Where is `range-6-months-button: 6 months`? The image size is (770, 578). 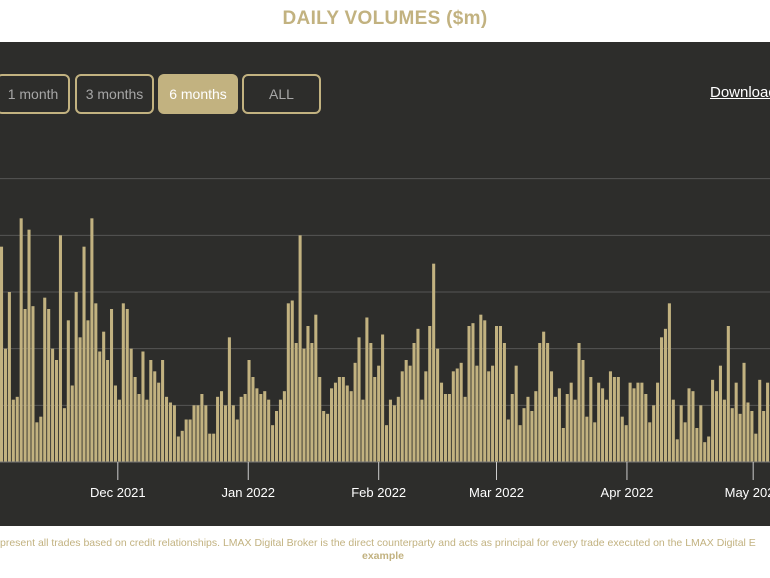 range-6-months-button: 6 months is located at coordinates (198, 94).